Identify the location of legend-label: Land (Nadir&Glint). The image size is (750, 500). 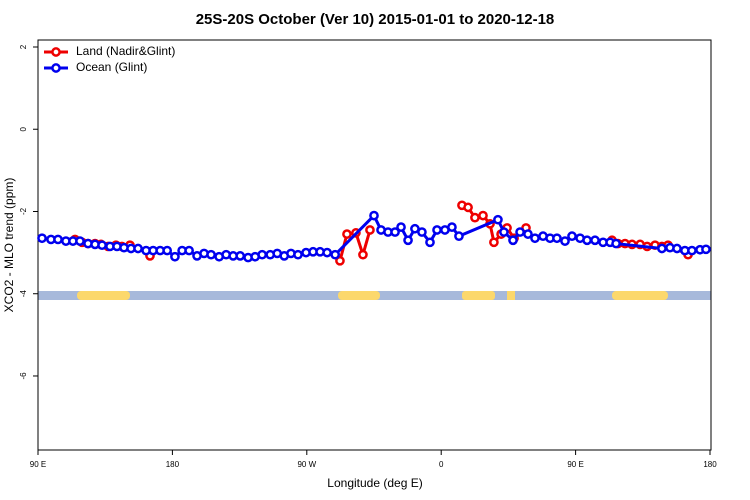
(125, 51).